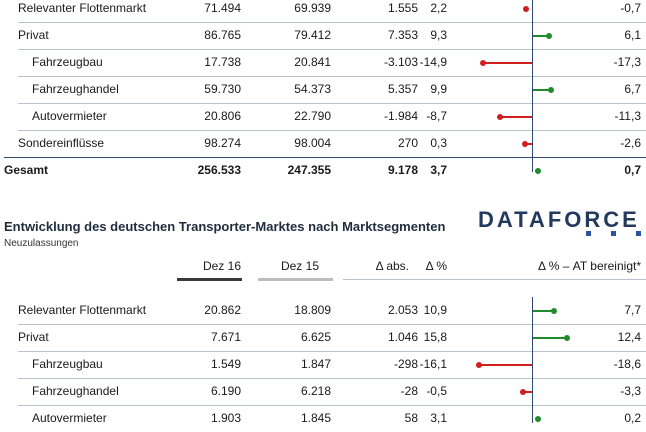  What do you see at coordinates (435, 337) in the screenshot?
I see `delta-percent: 15,8` at bounding box center [435, 337].